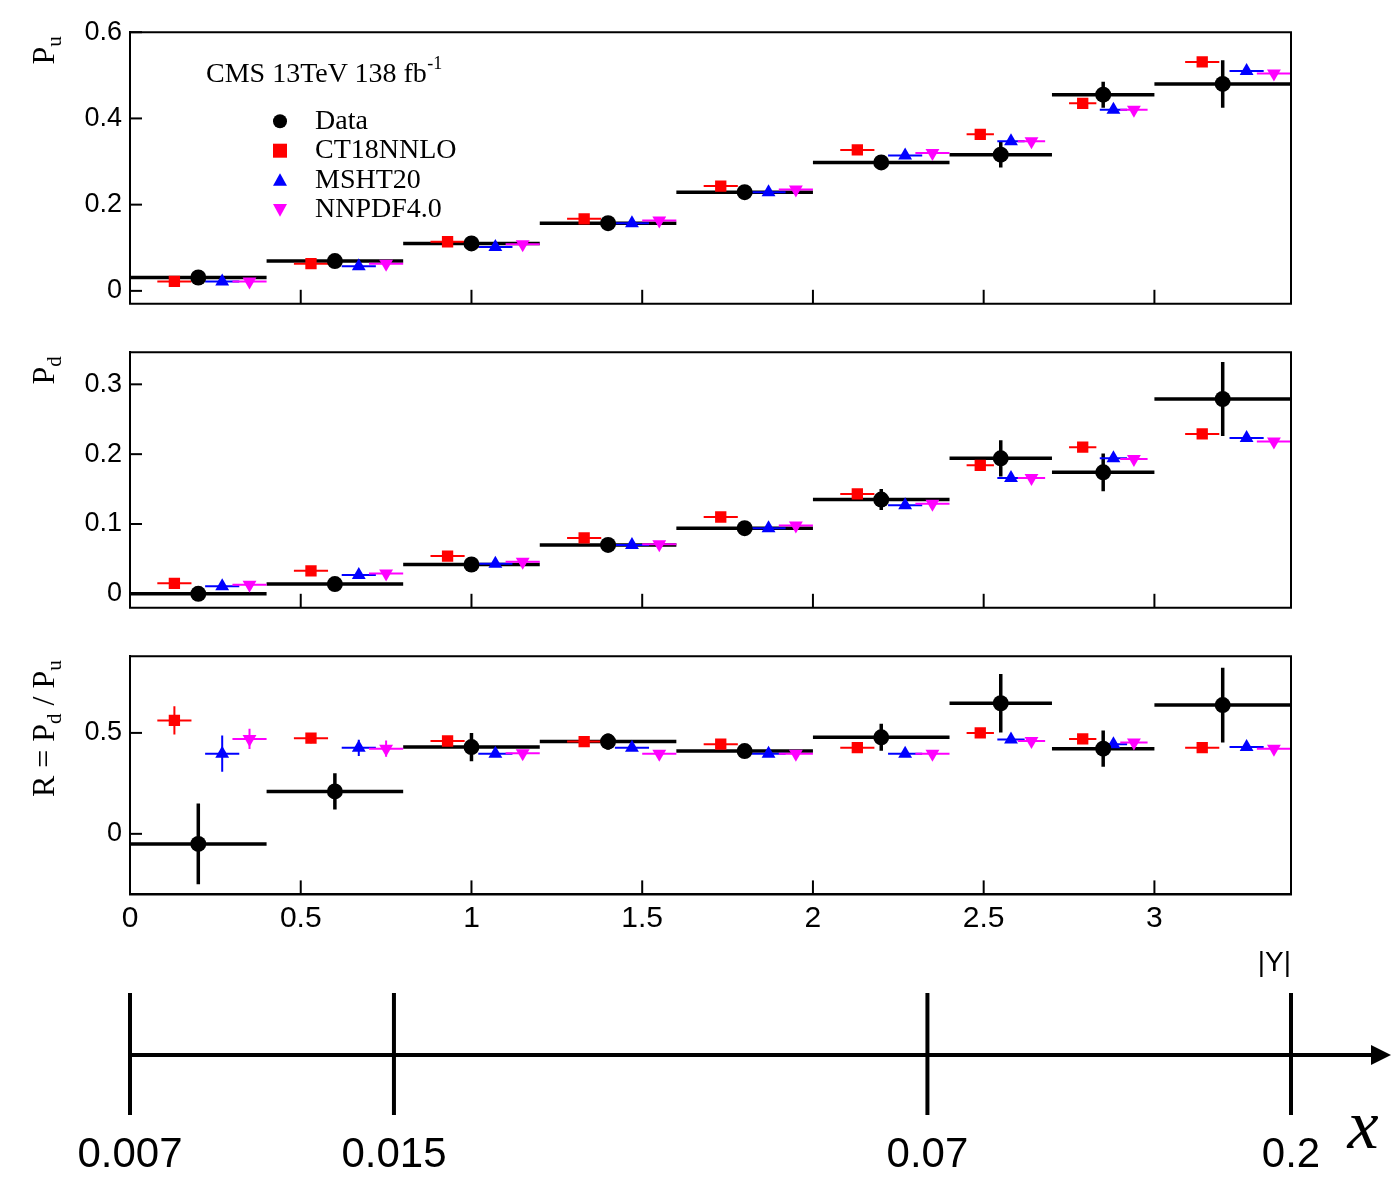  What do you see at coordinates (642, 916) in the screenshot?
I see `x-tick-label: 1.5` at bounding box center [642, 916].